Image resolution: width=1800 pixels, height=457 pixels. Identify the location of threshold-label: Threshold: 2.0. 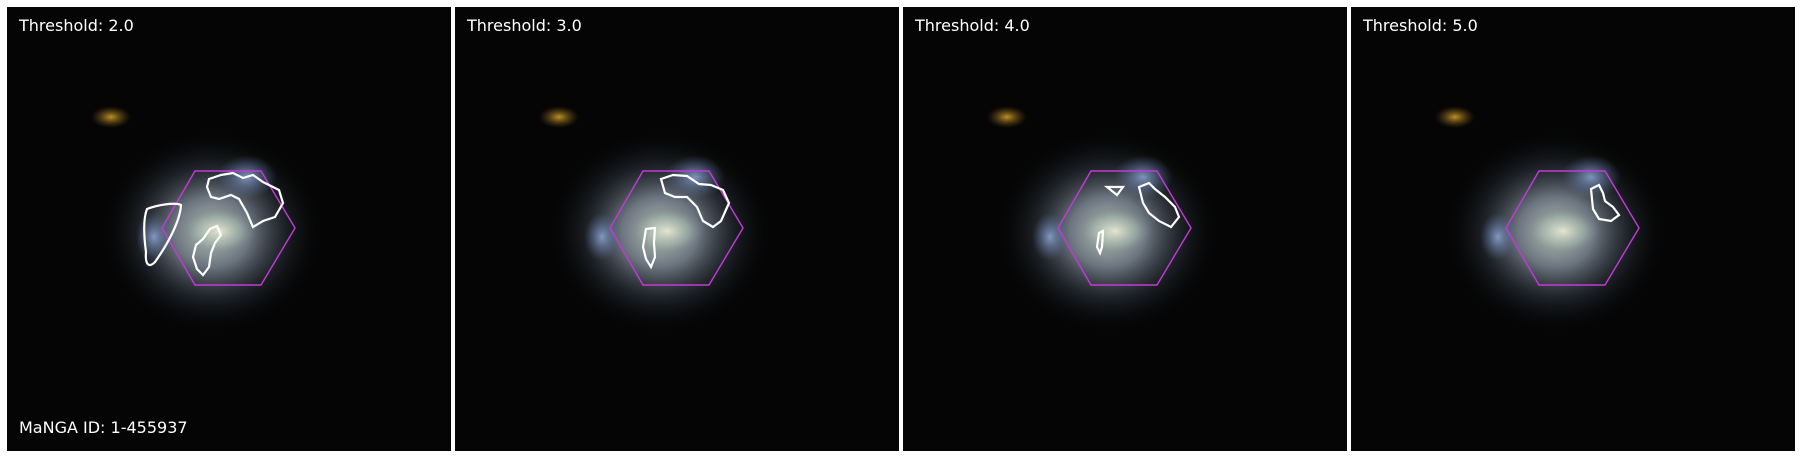
(76, 25).